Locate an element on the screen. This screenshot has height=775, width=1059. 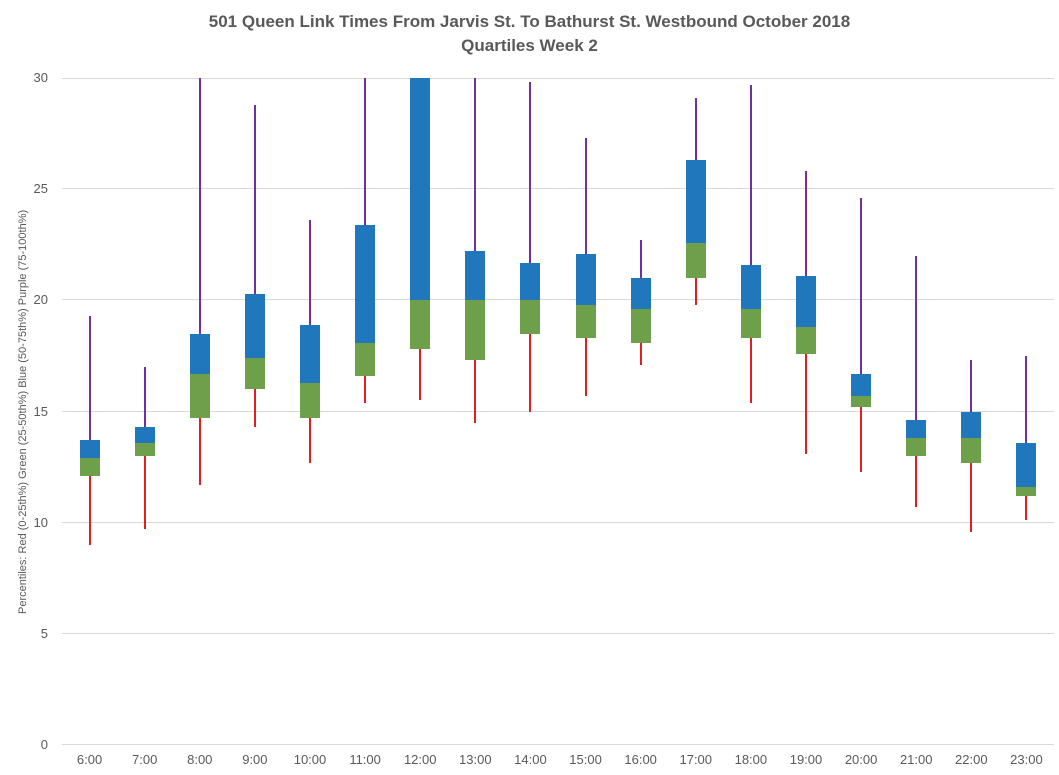
x-tick-label: 13:00 is located at coordinates (475, 759).